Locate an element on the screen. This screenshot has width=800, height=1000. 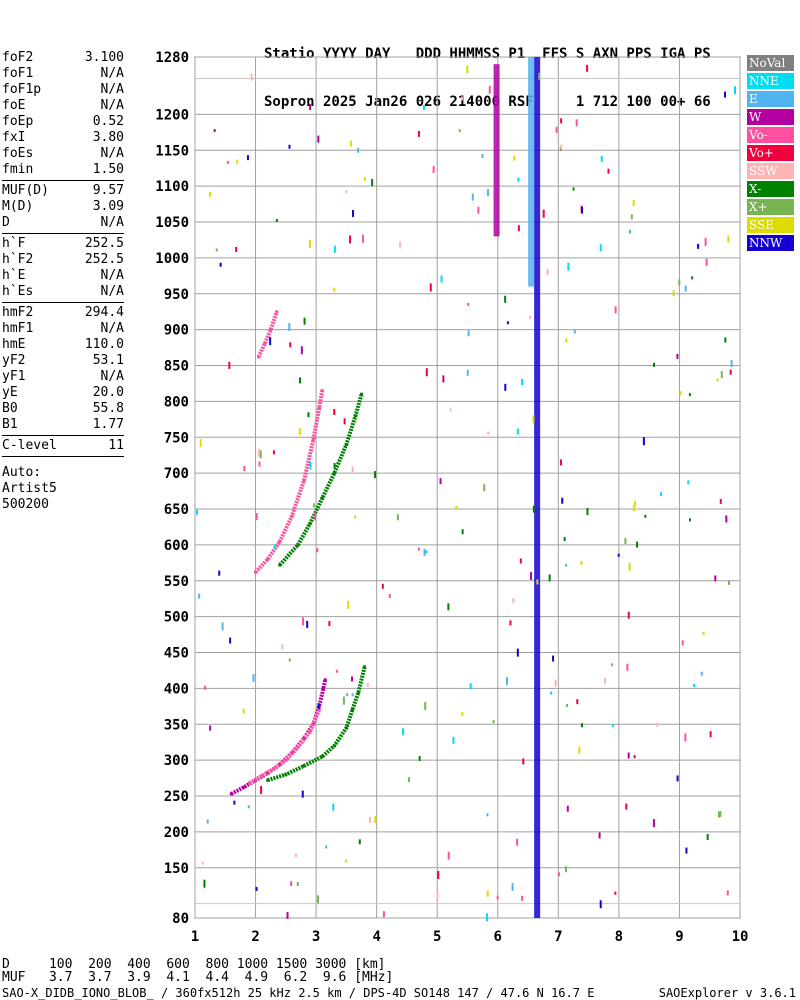
param-label: hmE is located at coordinates (14, 344).